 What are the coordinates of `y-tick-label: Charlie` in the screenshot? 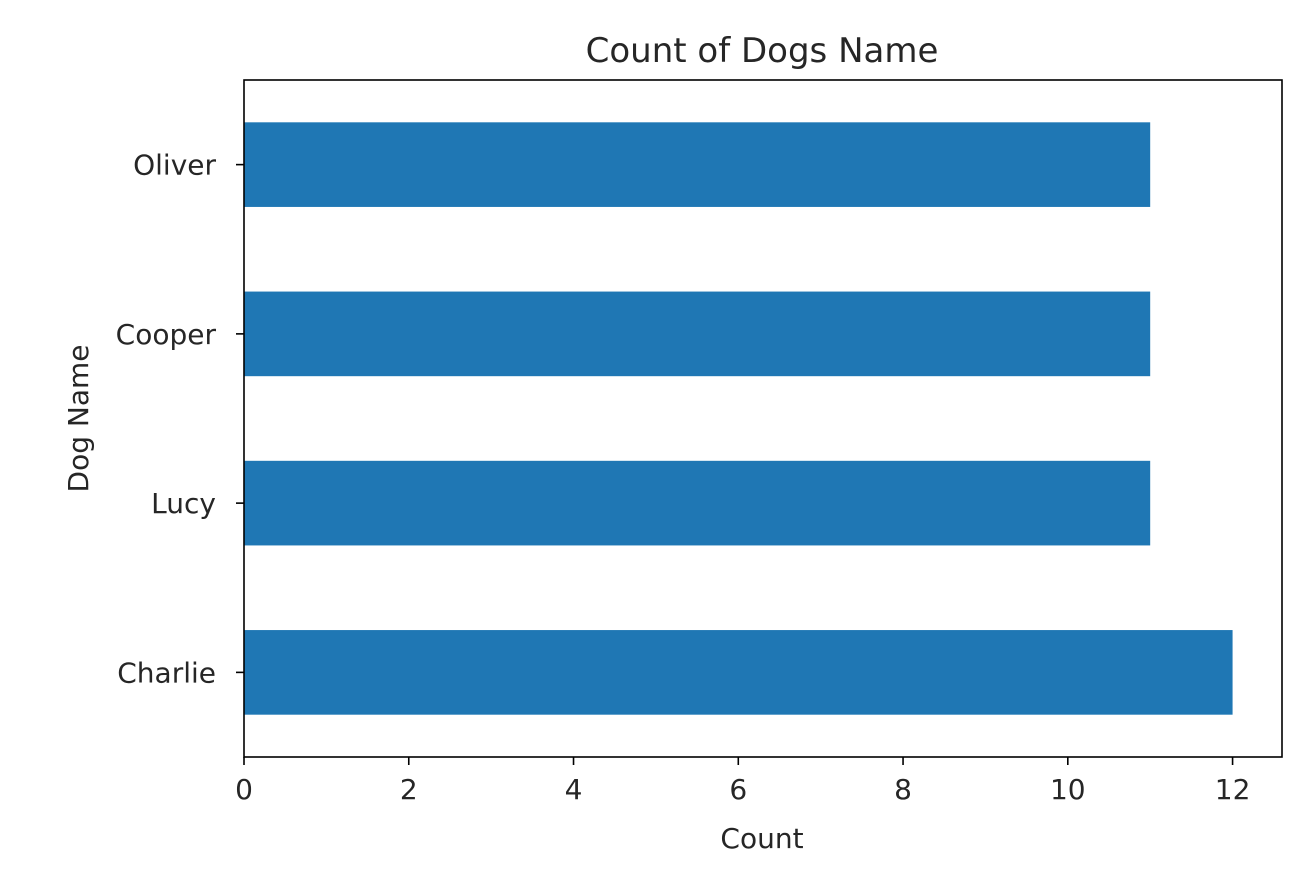 It's located at (166, 672).